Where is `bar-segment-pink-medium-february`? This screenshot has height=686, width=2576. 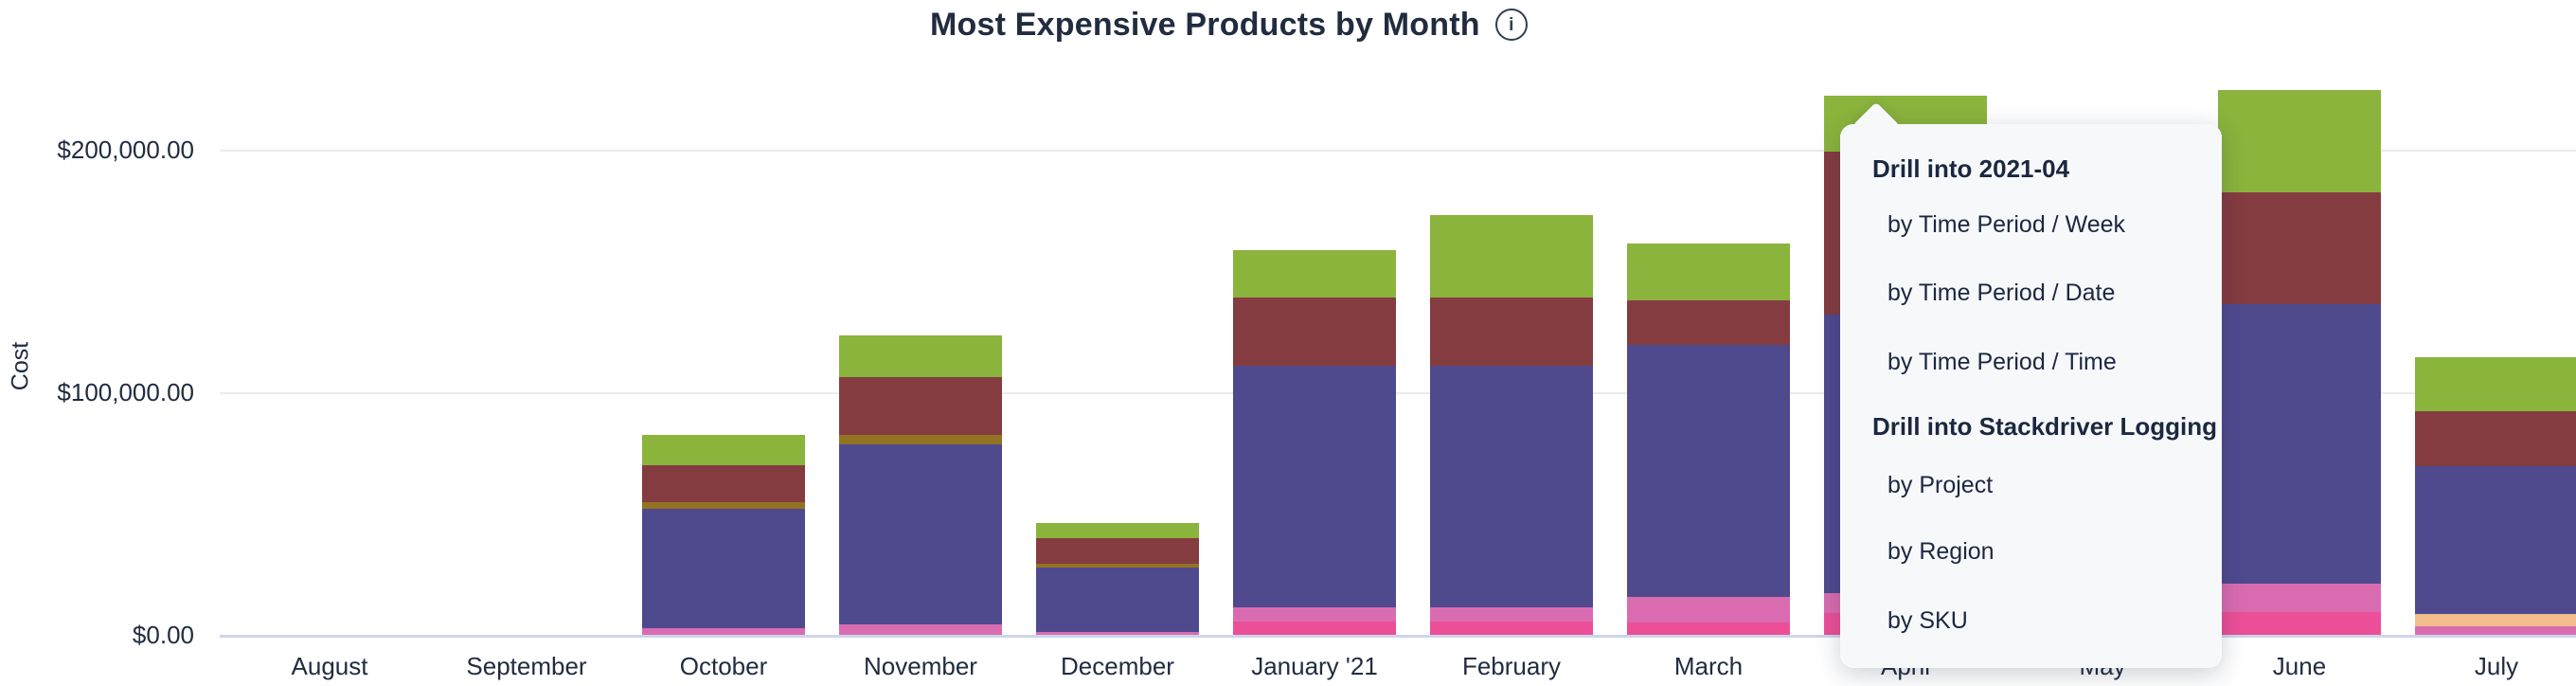 bar-segment-pink-medium-february is located at coordinates (1511, 615).